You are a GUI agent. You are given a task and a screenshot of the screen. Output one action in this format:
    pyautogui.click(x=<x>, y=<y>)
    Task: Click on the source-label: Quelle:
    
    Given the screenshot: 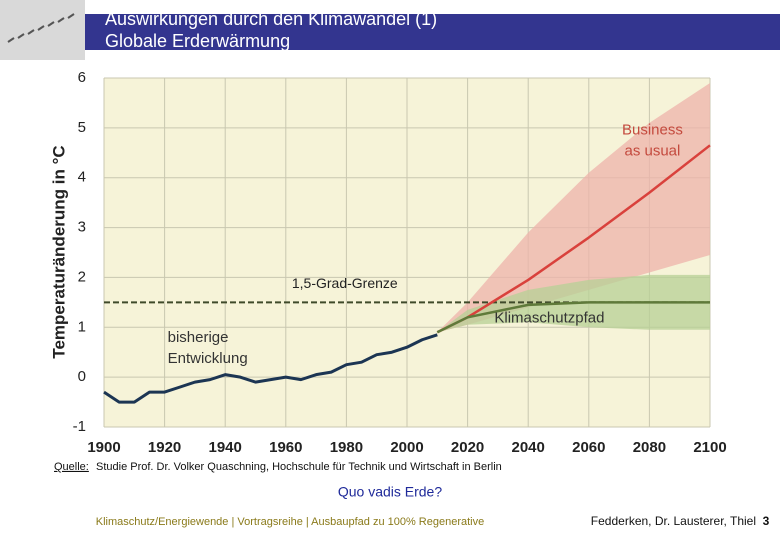 What is the action you would take?
    pyautogui.click(x=71, y=467)
    